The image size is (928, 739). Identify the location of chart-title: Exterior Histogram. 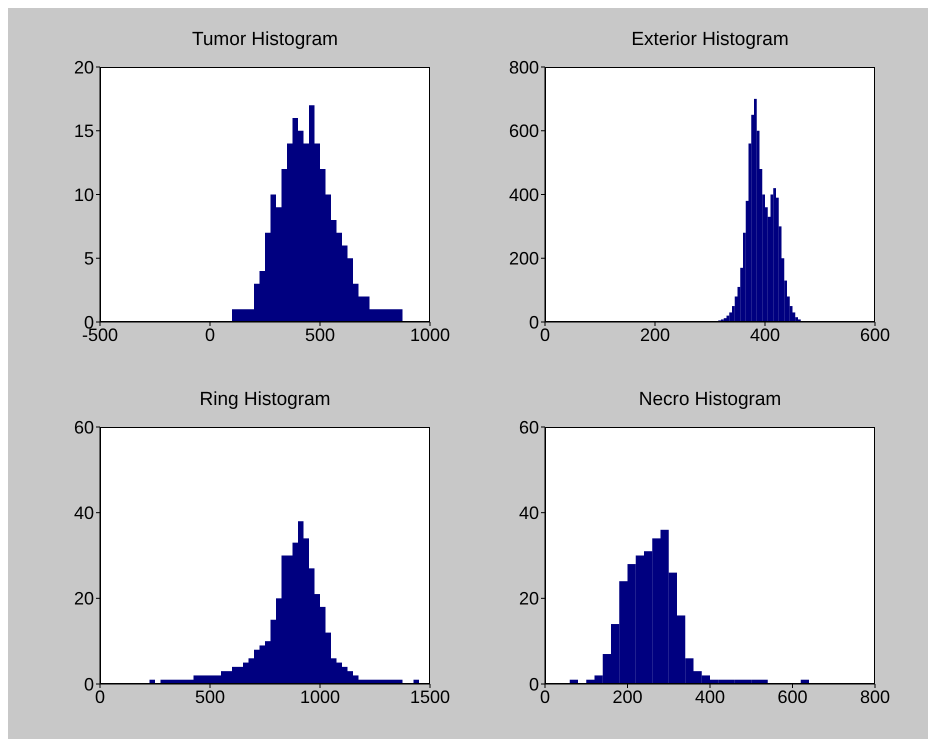
(710, 40).